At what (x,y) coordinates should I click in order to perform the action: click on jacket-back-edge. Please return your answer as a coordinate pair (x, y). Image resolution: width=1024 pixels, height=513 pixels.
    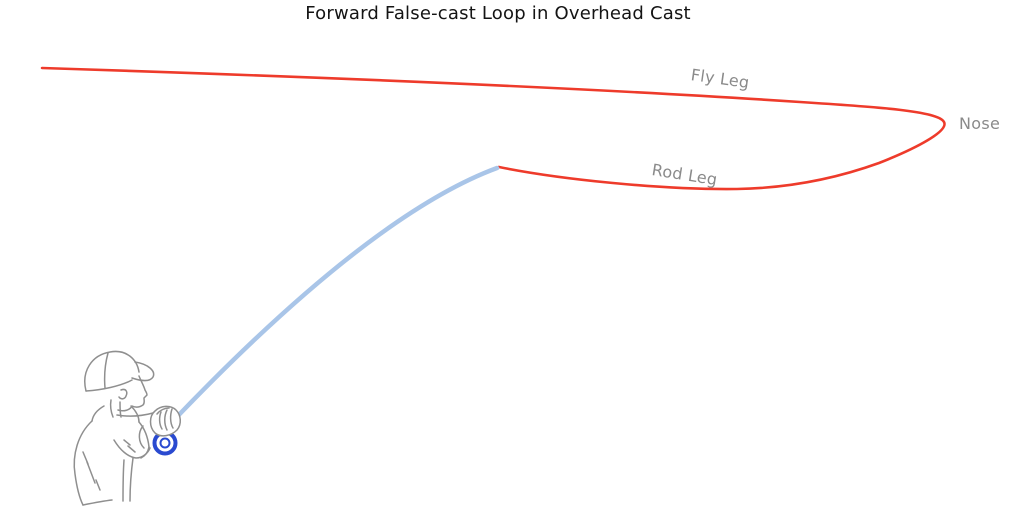
    Looking at the image, I should click on (83, 463).